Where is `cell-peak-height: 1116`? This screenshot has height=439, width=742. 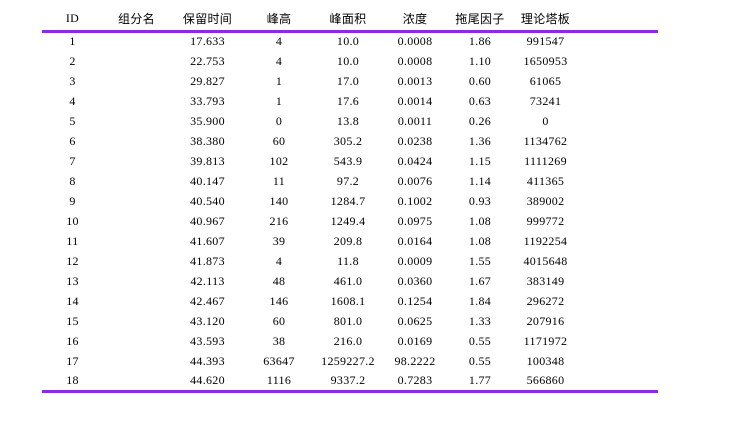
cell-peak-height: 1116 is located at coordinates (279, 379).